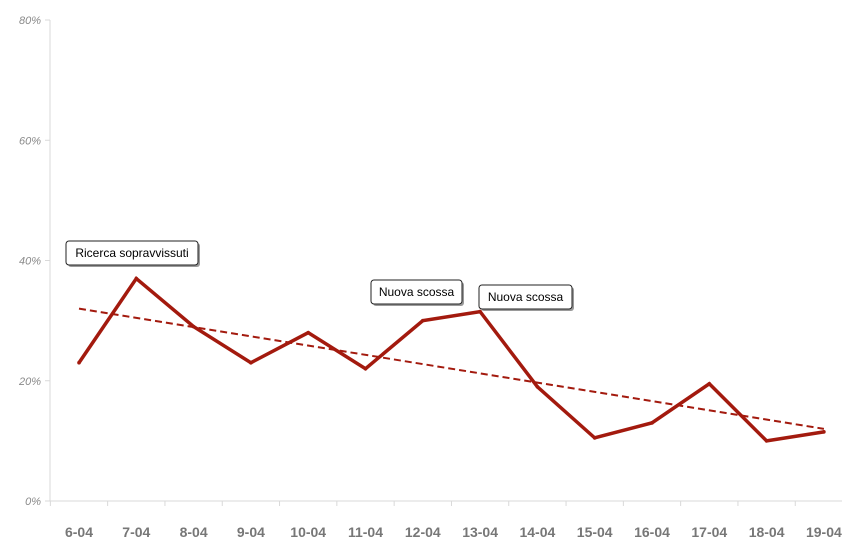 Image resolution: width=842 pixels, height=540 pixels. I want to click on x-tick-label: 15-04, so click(595, 532).